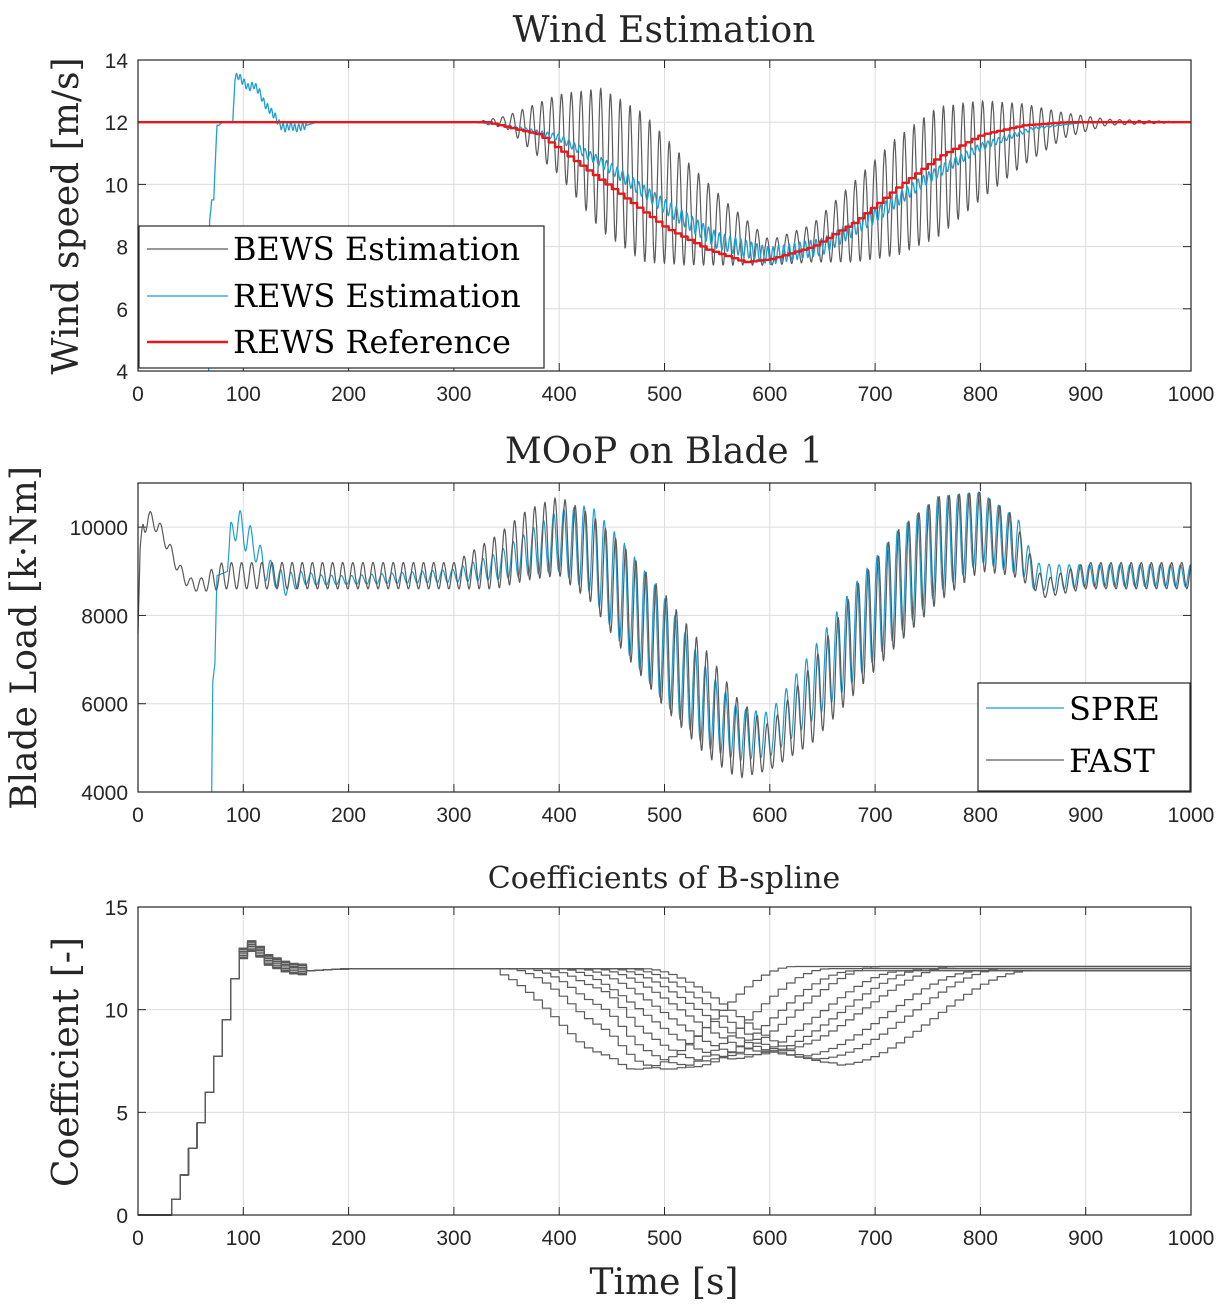 The image size is (1221, 1314). I want to click on y-axis-label-wind-speed: Wind speed [m/s], so click(66, 215).